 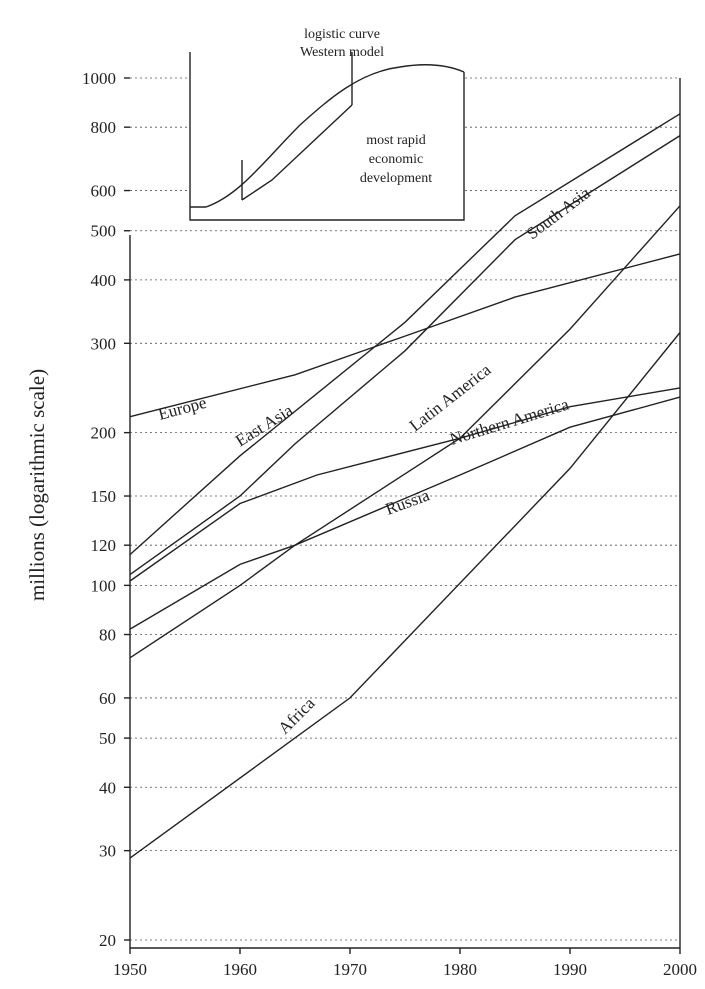 I want to click on inset-text-most-rapid: most rapid, so click(x=396, y=140).